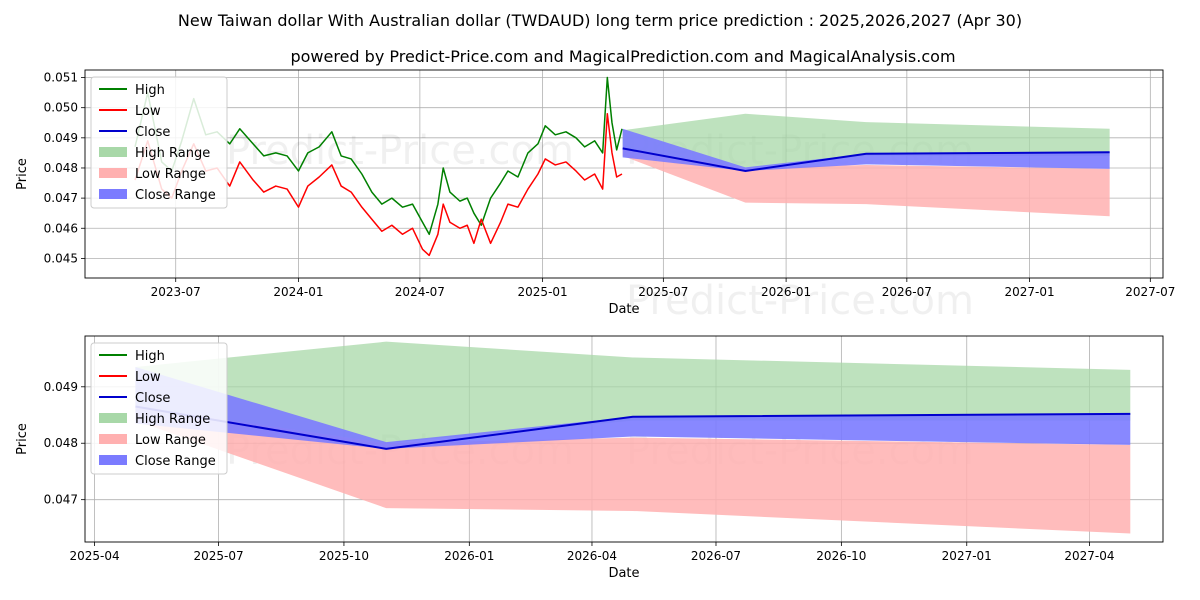 Image resolution: width=1200 pixels, height=600 pixels. I want to click on low-series-line, so click(378, 184).